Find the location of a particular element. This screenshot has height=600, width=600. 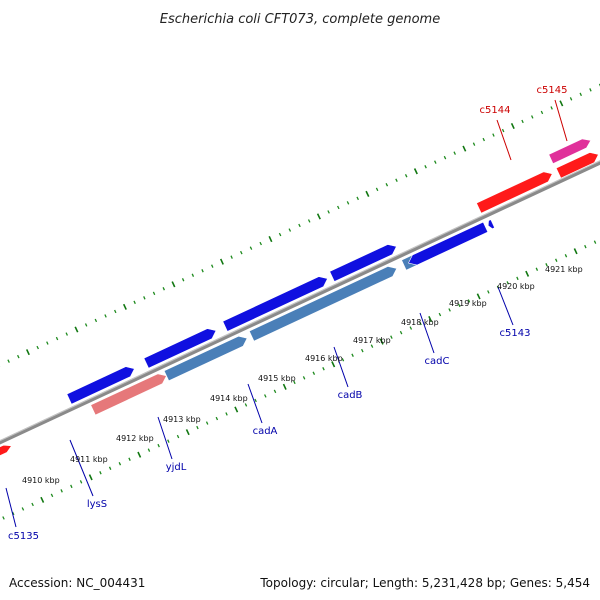

gene-label-cada: cadA is located at coordinates (265, 431).